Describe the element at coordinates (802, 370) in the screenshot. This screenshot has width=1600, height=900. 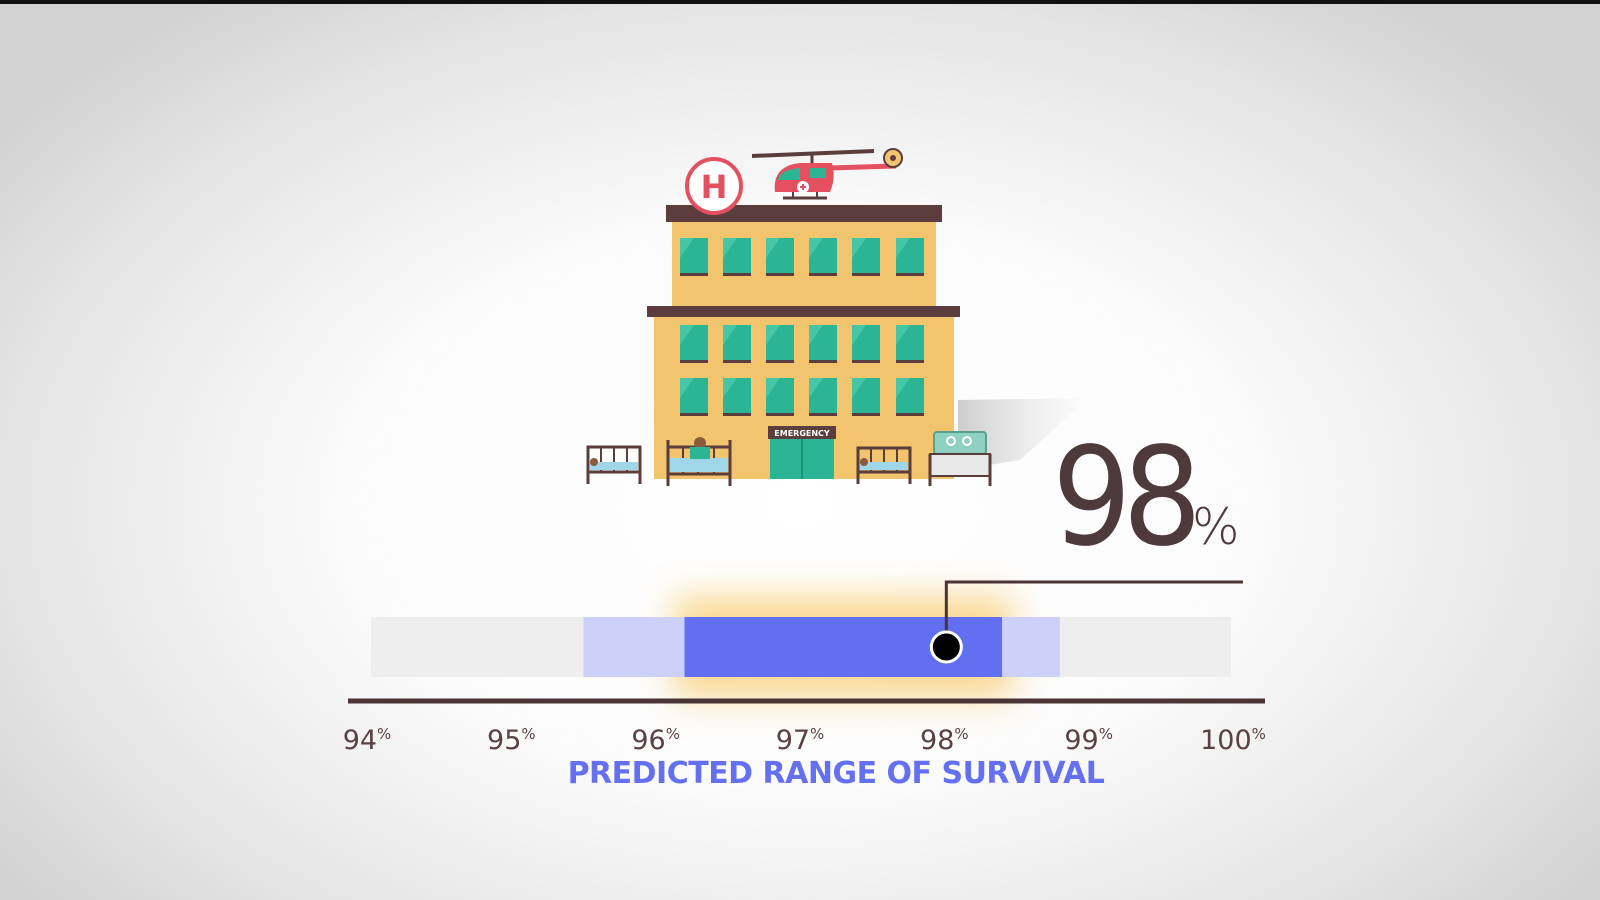
I see `windows-lower` at that location.